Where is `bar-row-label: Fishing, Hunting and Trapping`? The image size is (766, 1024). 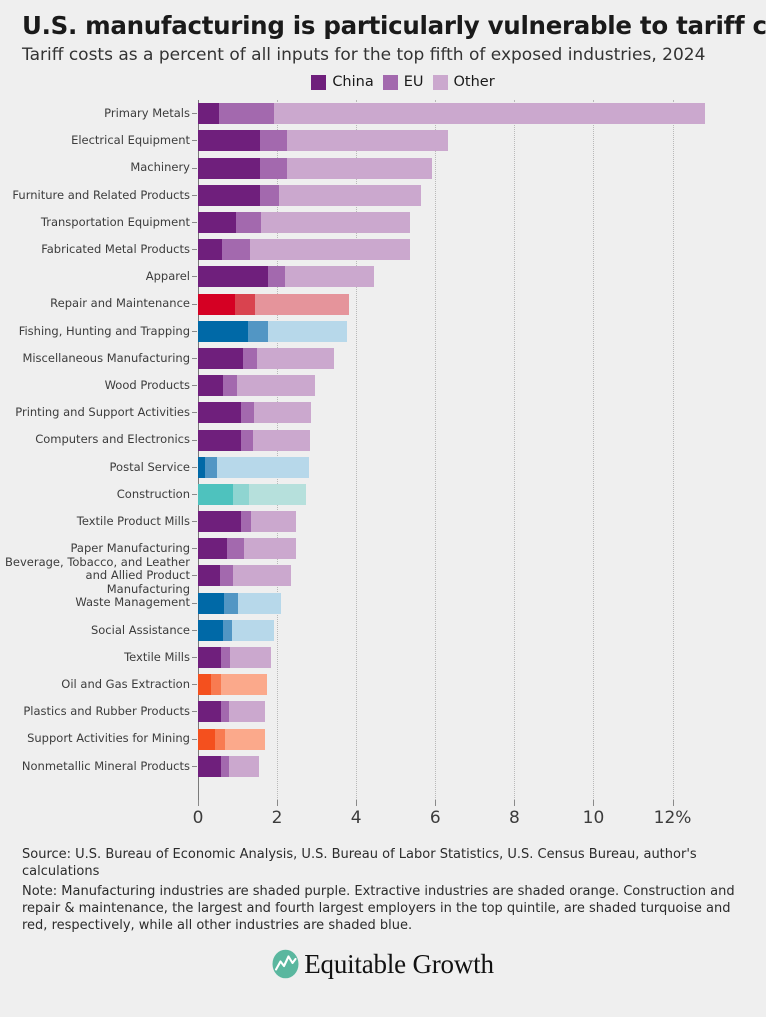
bar-row-label: Fishing, Hunting and Trapping is located at coordinates (104, 330).